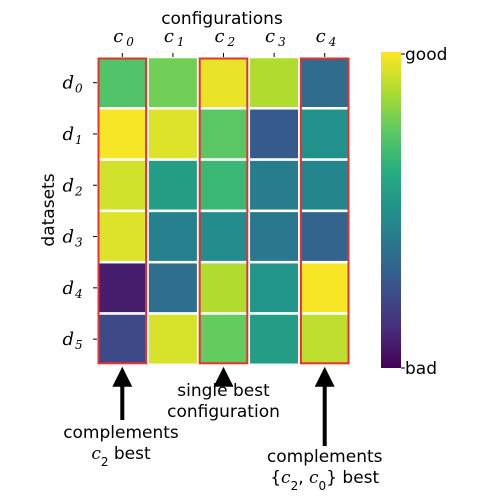 This screenshot has height=500, width=479. What do you see at coordinates (274, 339) in the screenshot?
I see `heatmap-cell-d5-c3` at bounding box center [274, 339].